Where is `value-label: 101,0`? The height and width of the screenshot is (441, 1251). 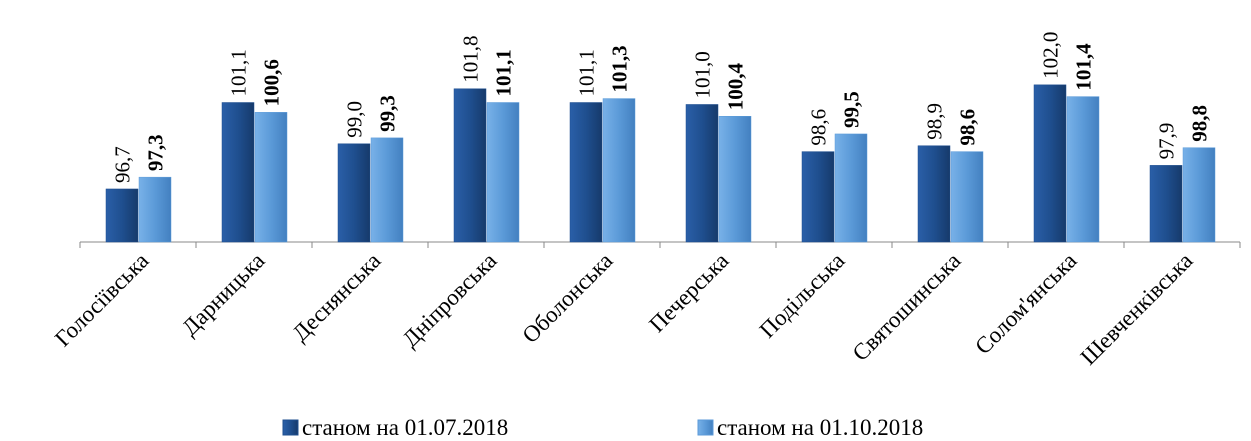
value-label: 101,0 is located at coordinates (703, 74).